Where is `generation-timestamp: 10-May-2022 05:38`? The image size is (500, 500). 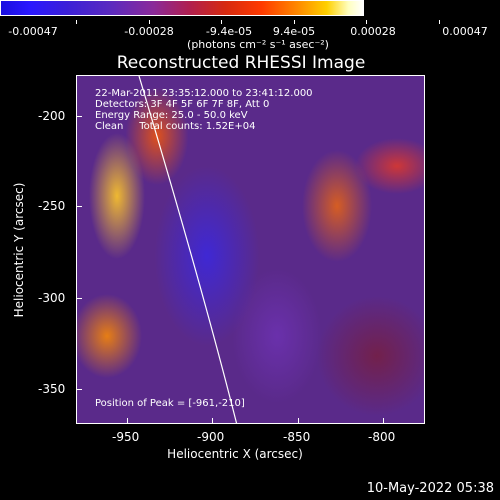 generation-timestamp: 10-May-2022 05:38 is located at coordinates (430, 488).